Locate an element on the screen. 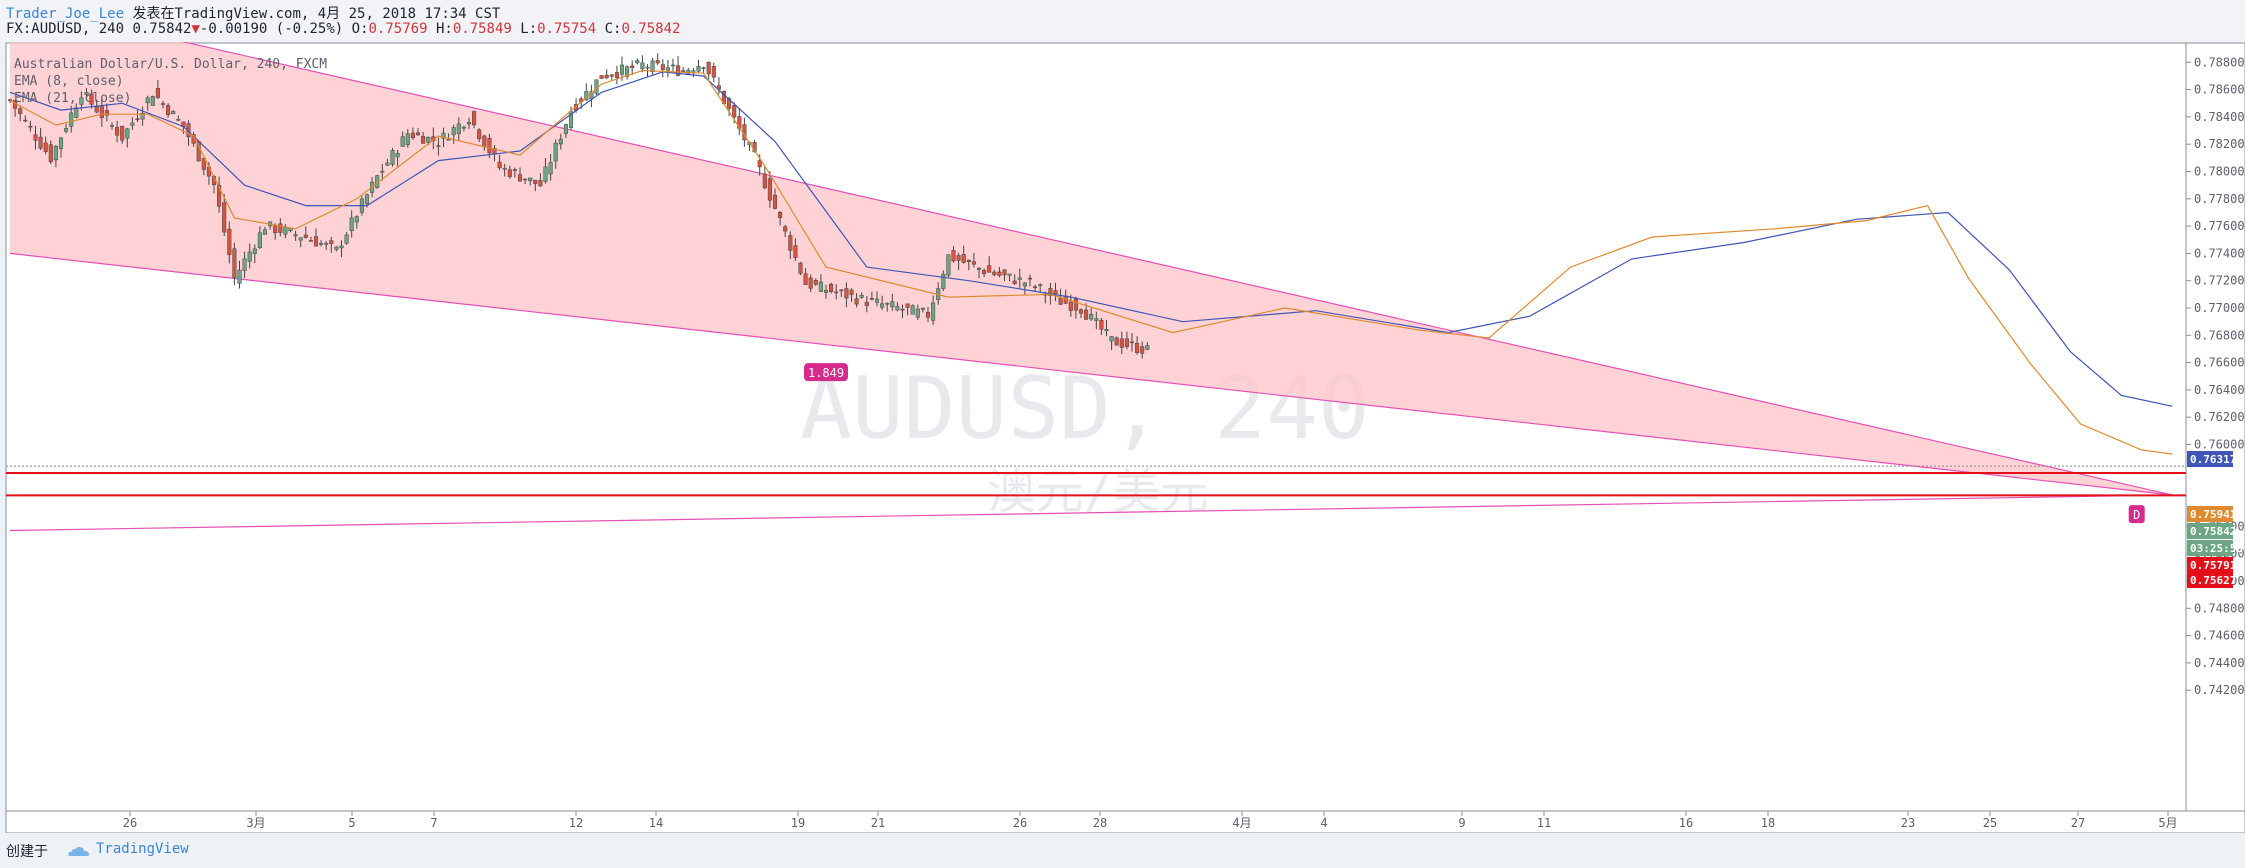  x-tick-label: 21 is located at coordinates (878, 823).